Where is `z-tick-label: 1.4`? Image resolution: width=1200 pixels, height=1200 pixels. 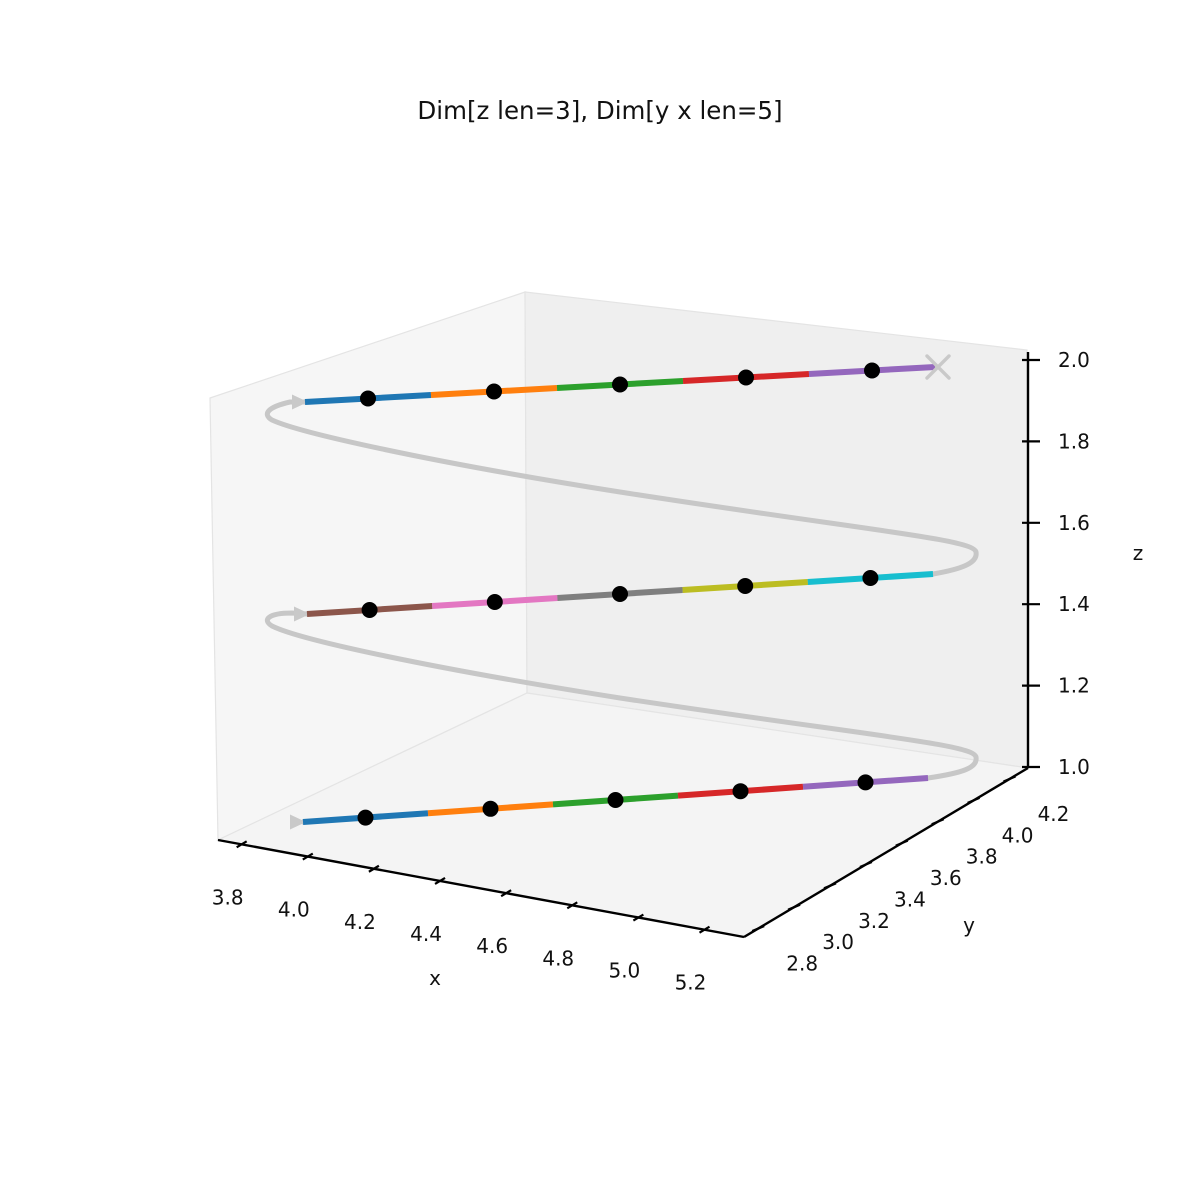 z-tick-label: 1.4 is located at coordinates (1074, 604).